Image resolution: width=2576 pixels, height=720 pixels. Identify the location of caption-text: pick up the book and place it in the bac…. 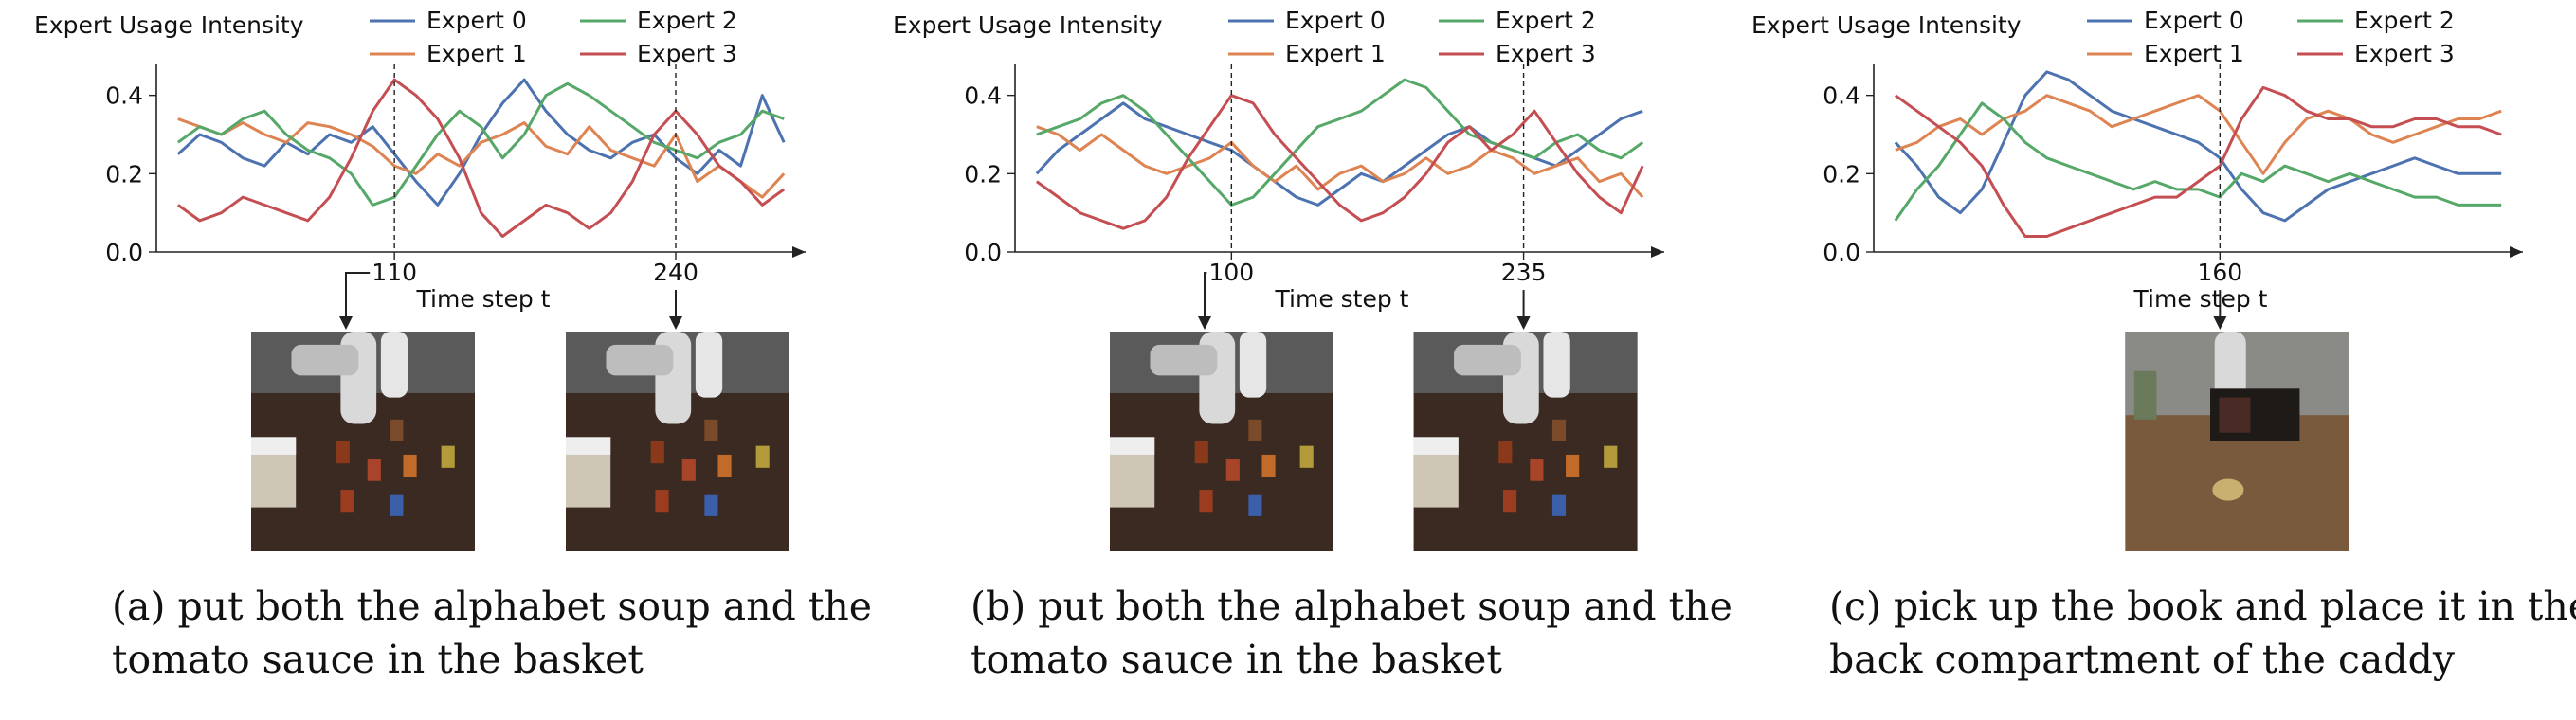
(2202, 633).